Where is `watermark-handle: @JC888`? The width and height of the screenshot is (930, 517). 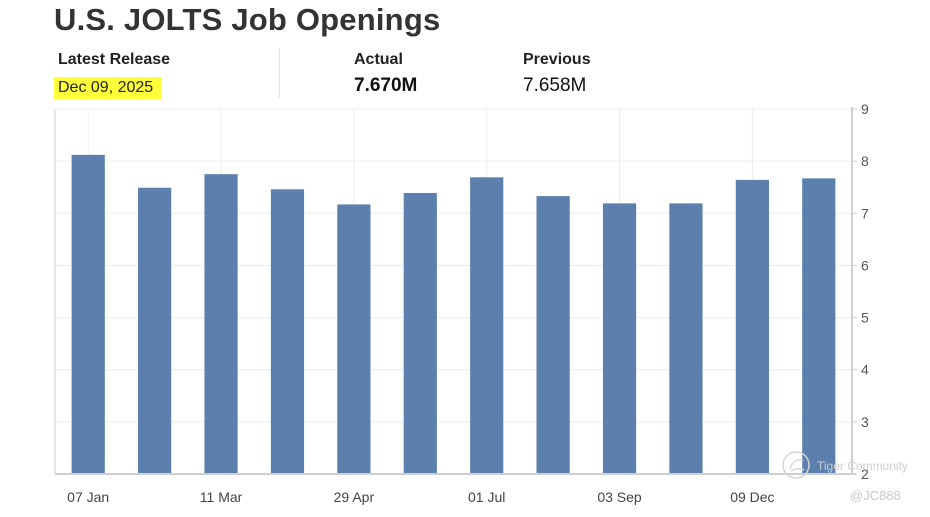
watermark-handle: @JC888 is located at coordinates (875, 495).